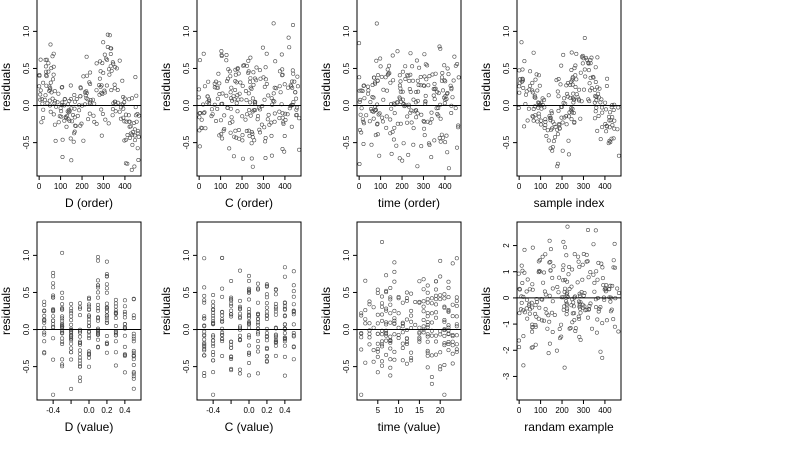 The height and width of the screenshot is (450, 800). What do you see at coordinates (506, 376) in the screenshot?
I see `y-tick-label: -3` at bounding box center [506, 376].